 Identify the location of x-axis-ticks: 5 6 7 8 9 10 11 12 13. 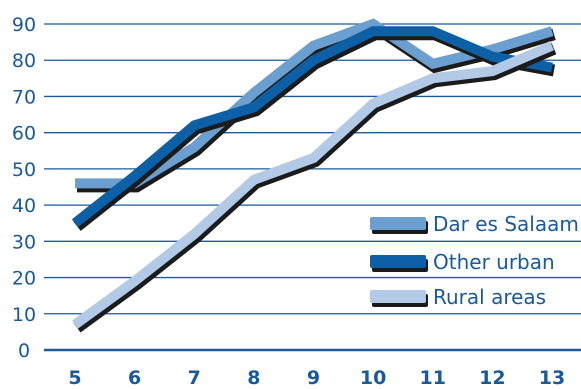
(316, 378).